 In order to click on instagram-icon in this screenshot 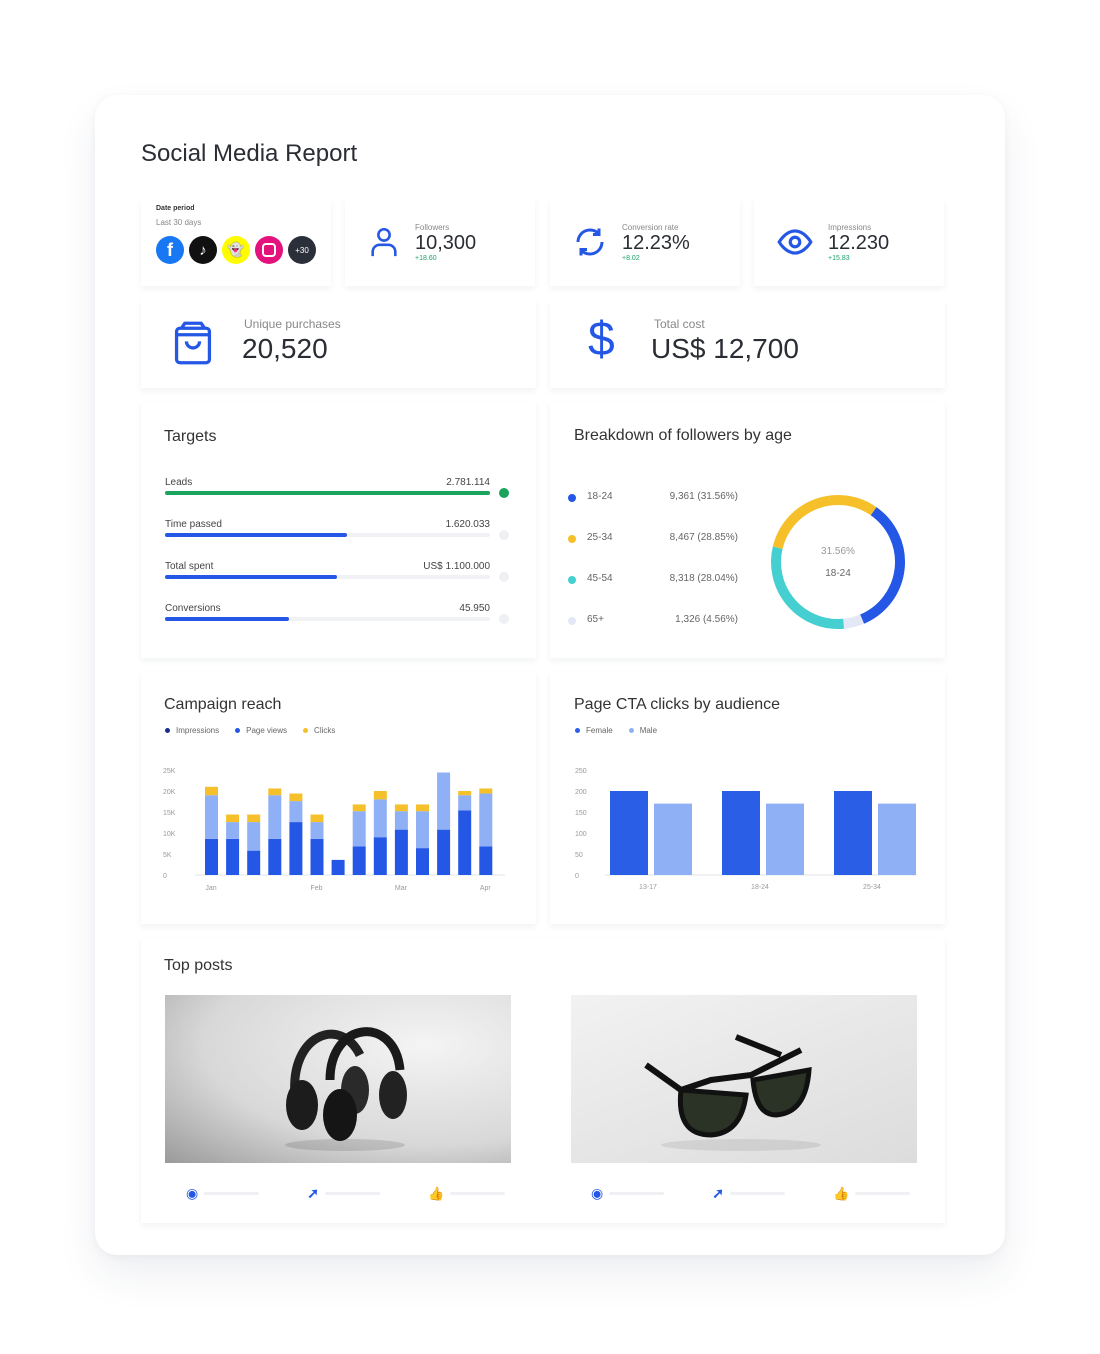, I will do `click(269, 250)`.